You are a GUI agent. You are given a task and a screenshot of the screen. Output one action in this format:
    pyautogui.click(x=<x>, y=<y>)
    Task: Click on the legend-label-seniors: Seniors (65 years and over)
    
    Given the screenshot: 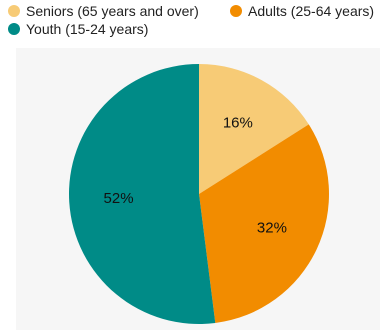 What is the action you would take?
    pyautogui.click(x=112, y=11)
    